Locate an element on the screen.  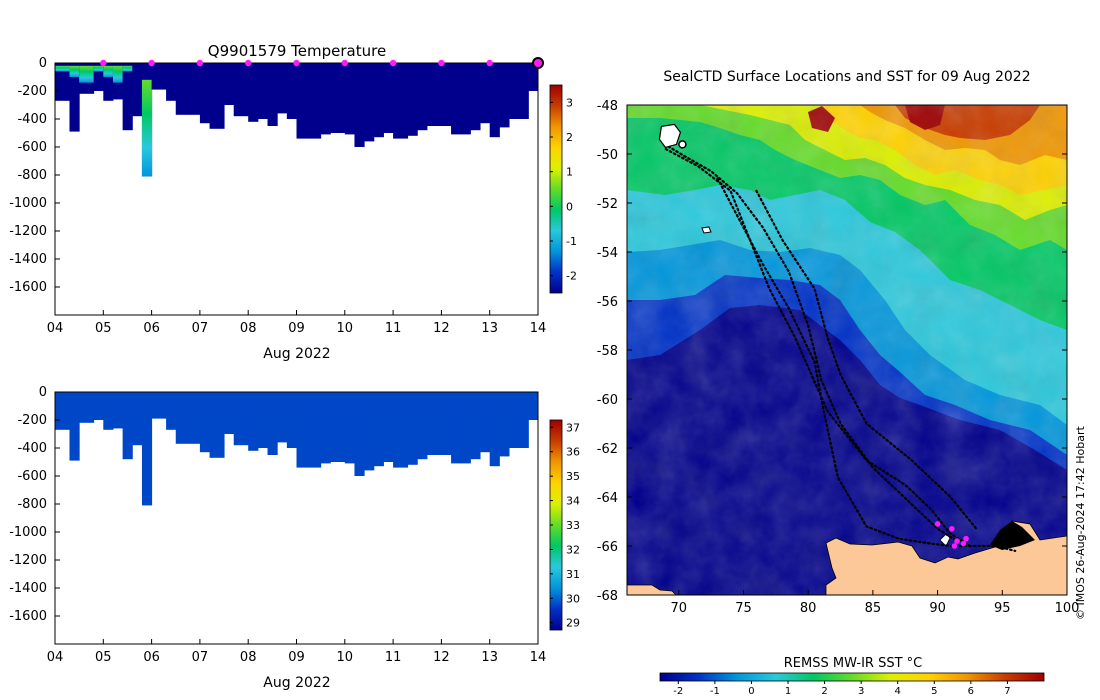
colorbar-tick-label: -1 is located at coordinates (715, 691).